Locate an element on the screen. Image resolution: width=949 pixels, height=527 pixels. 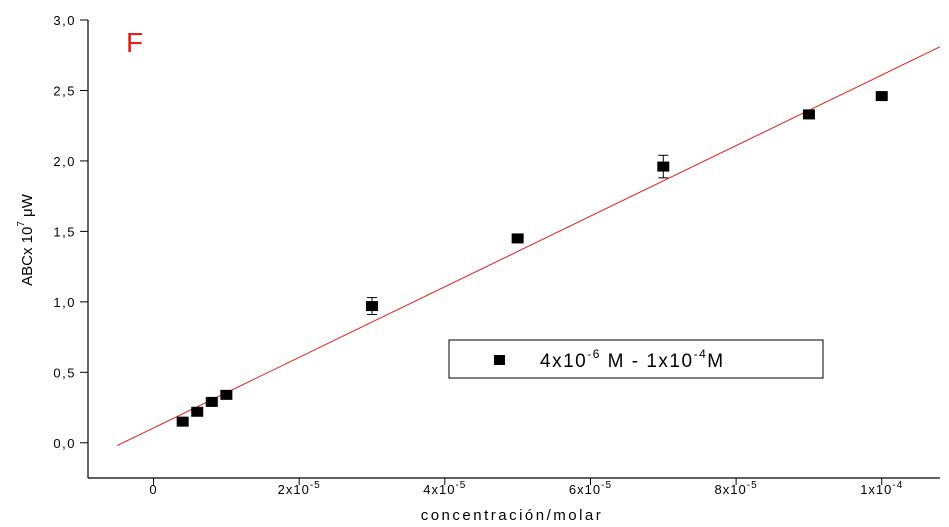
y-tick-label-4: 2,0 is located at coordinates (64, 161).